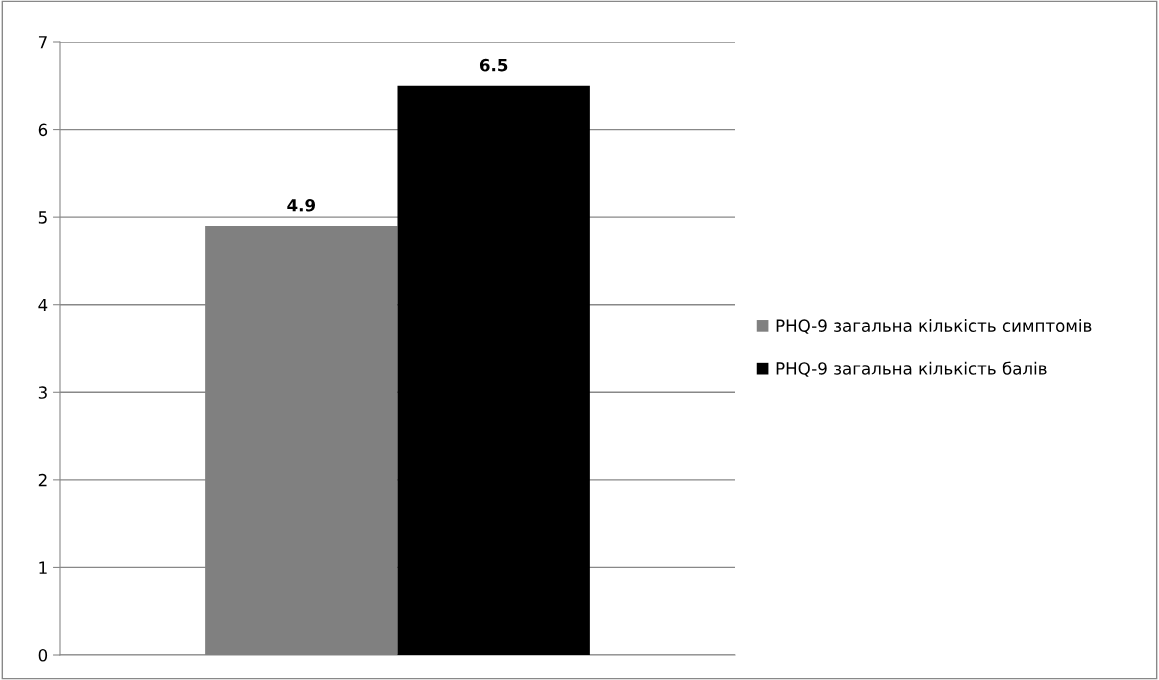 The width and height of the screenshot is (1159, 680). Describe the element at coordinates (42, 42) in the screenshot. I see `y-tick-label: 7` at that location.